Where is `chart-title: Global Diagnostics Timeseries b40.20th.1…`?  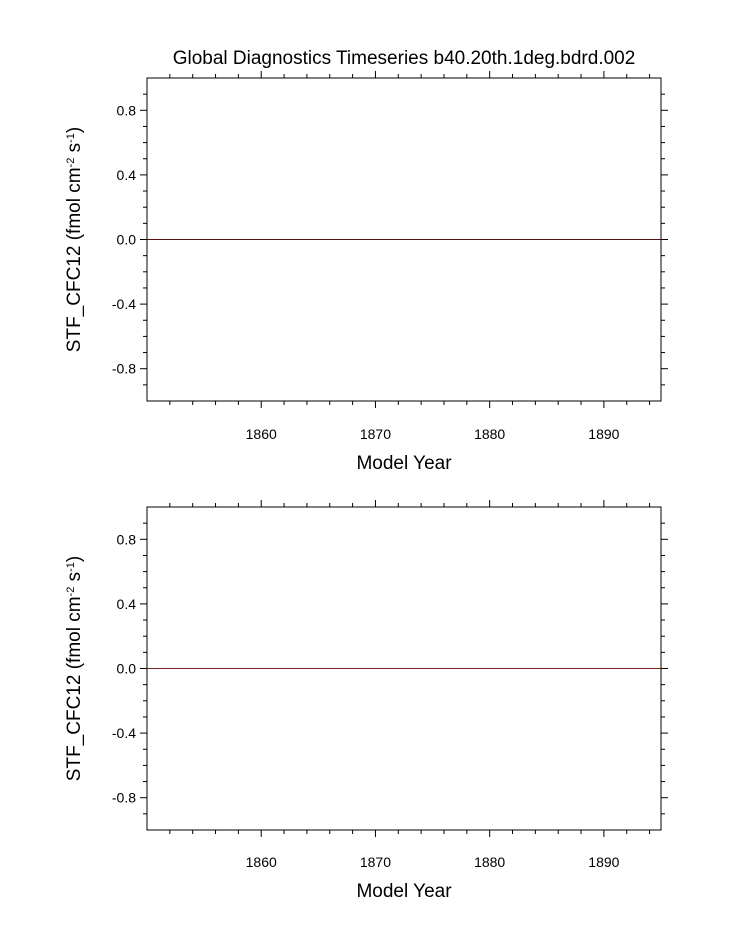 chart-title: Global Diagnostics Timeseries b40.20th.1… is located at coordinates (404, 58).